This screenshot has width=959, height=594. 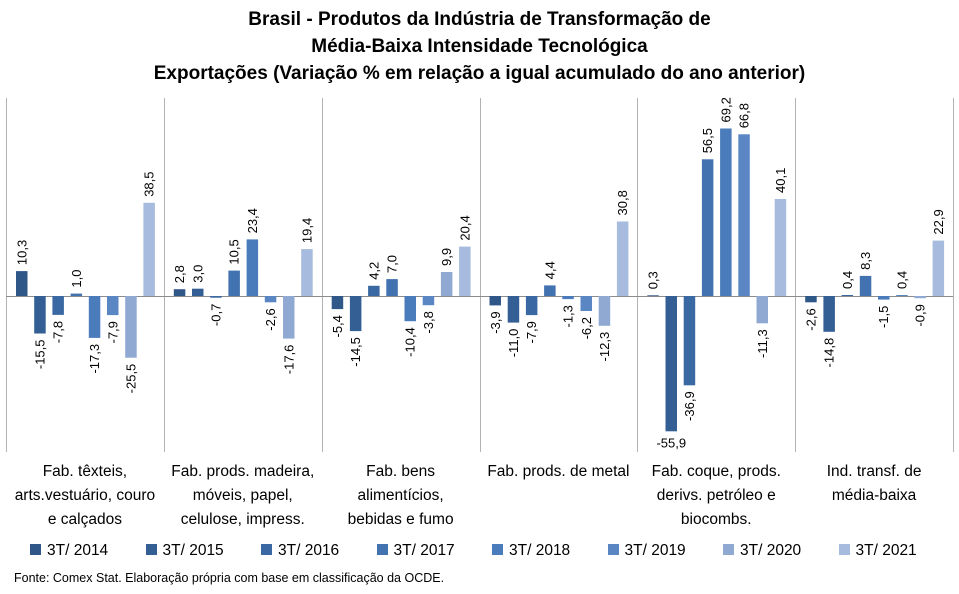 What do you see at coordinates (410, 342) in the screenshot?
I see `data-label: -10,4` at bounding box center [410, 342].